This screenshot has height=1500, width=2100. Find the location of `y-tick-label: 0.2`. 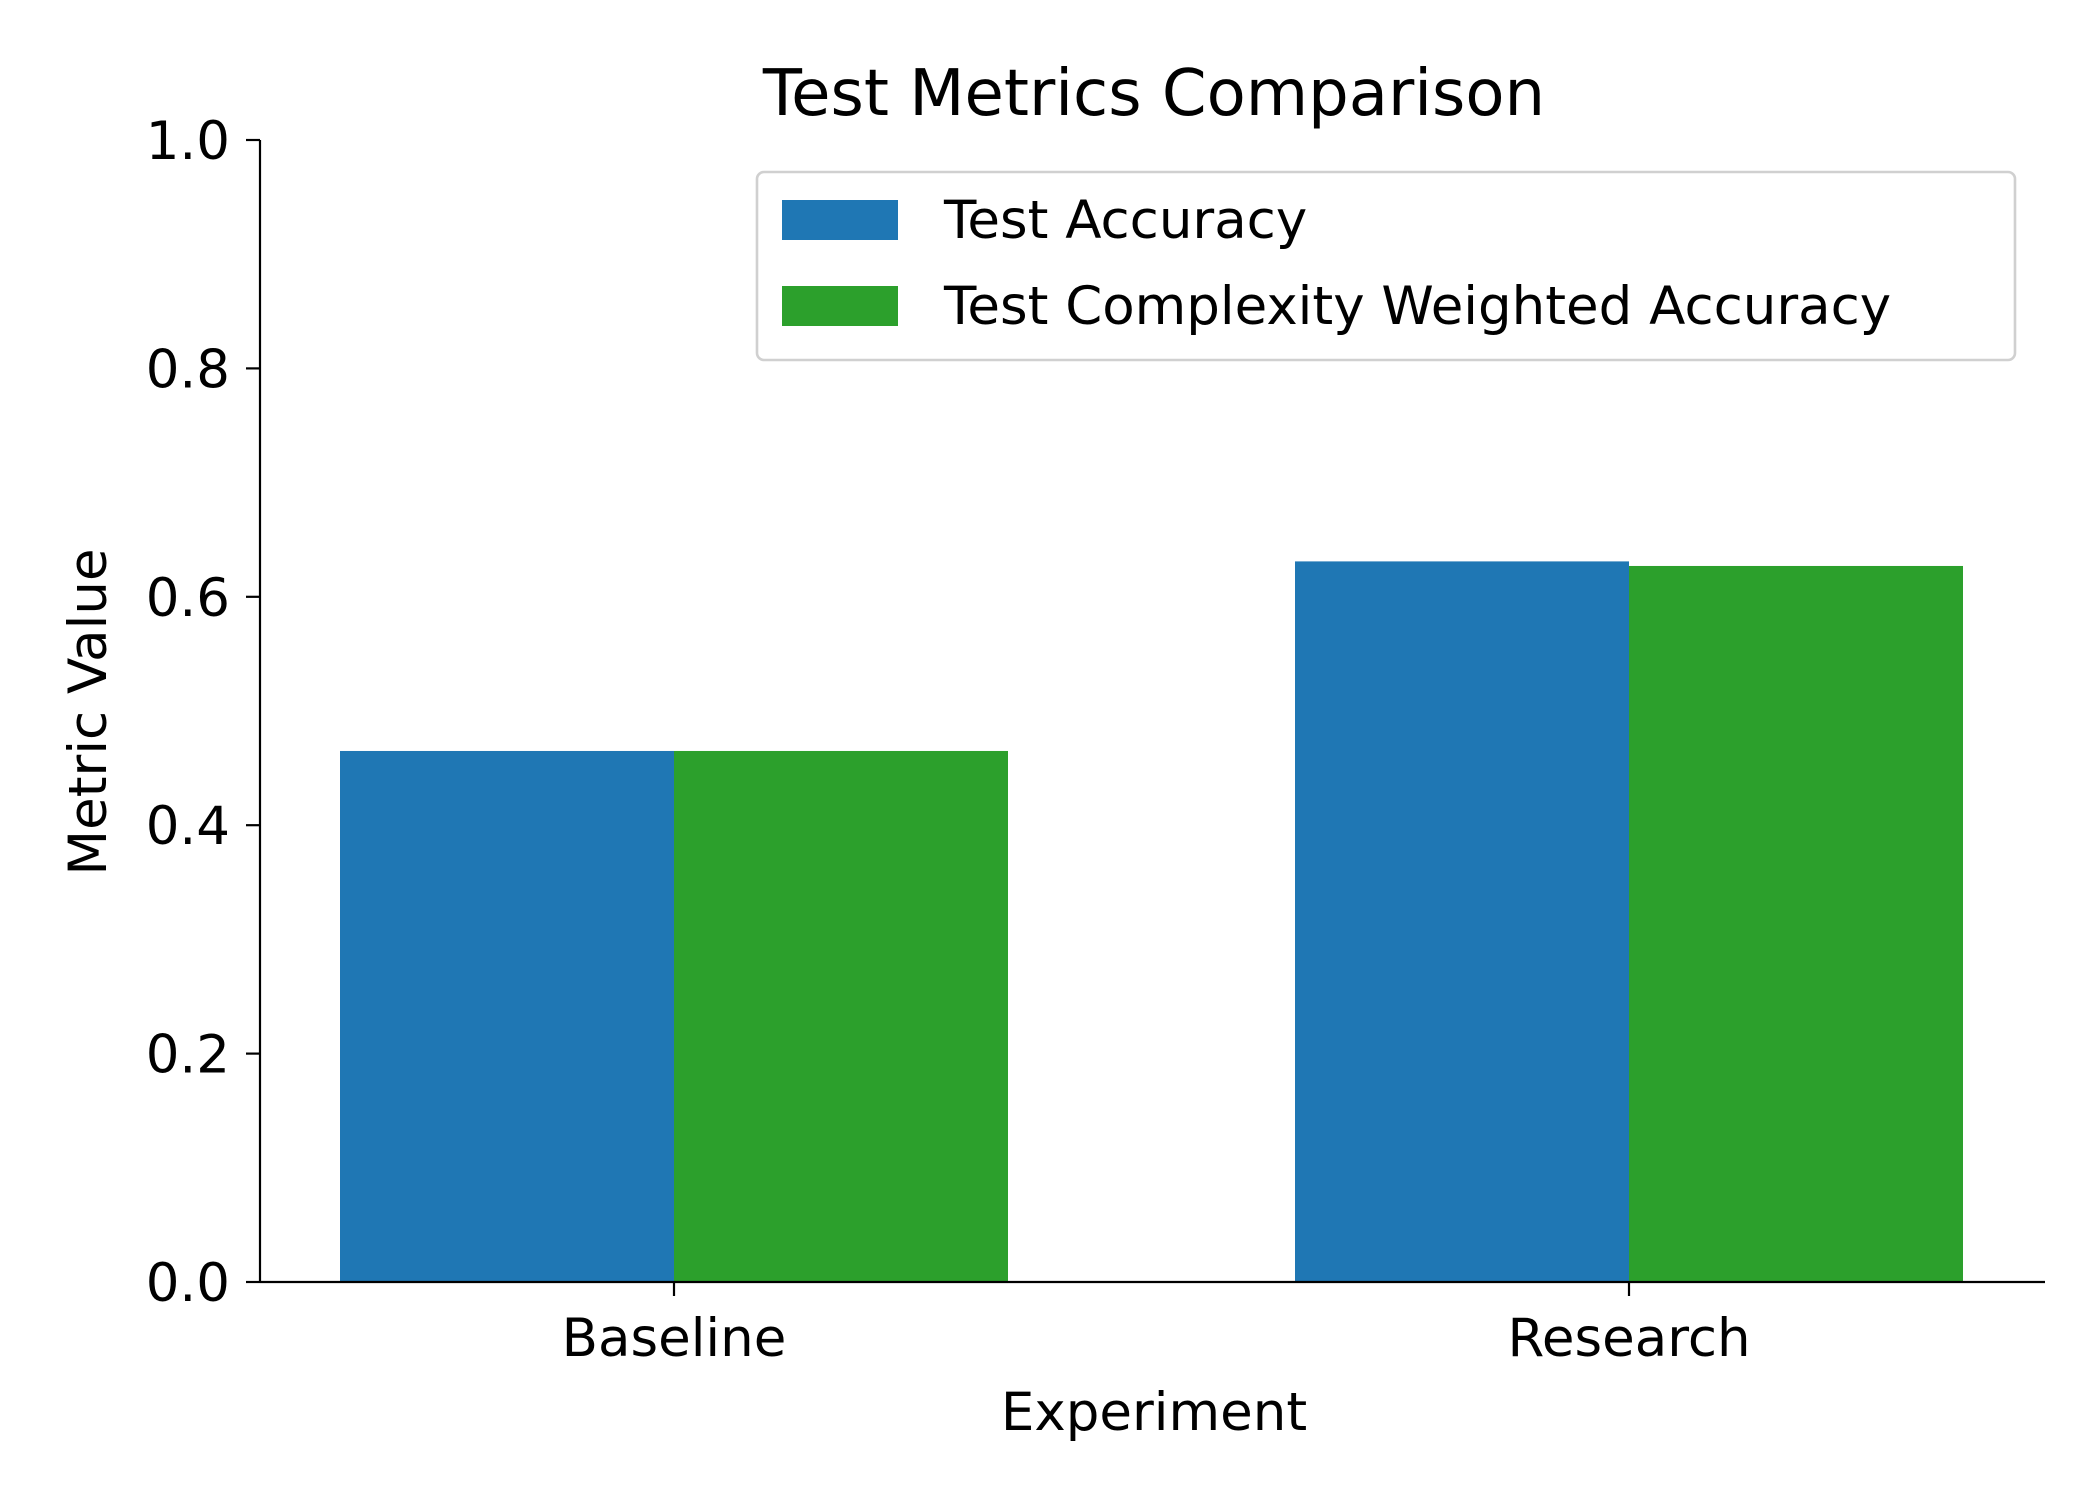

y-tick-label: 0.2 is located at coordinates (188, 1055).